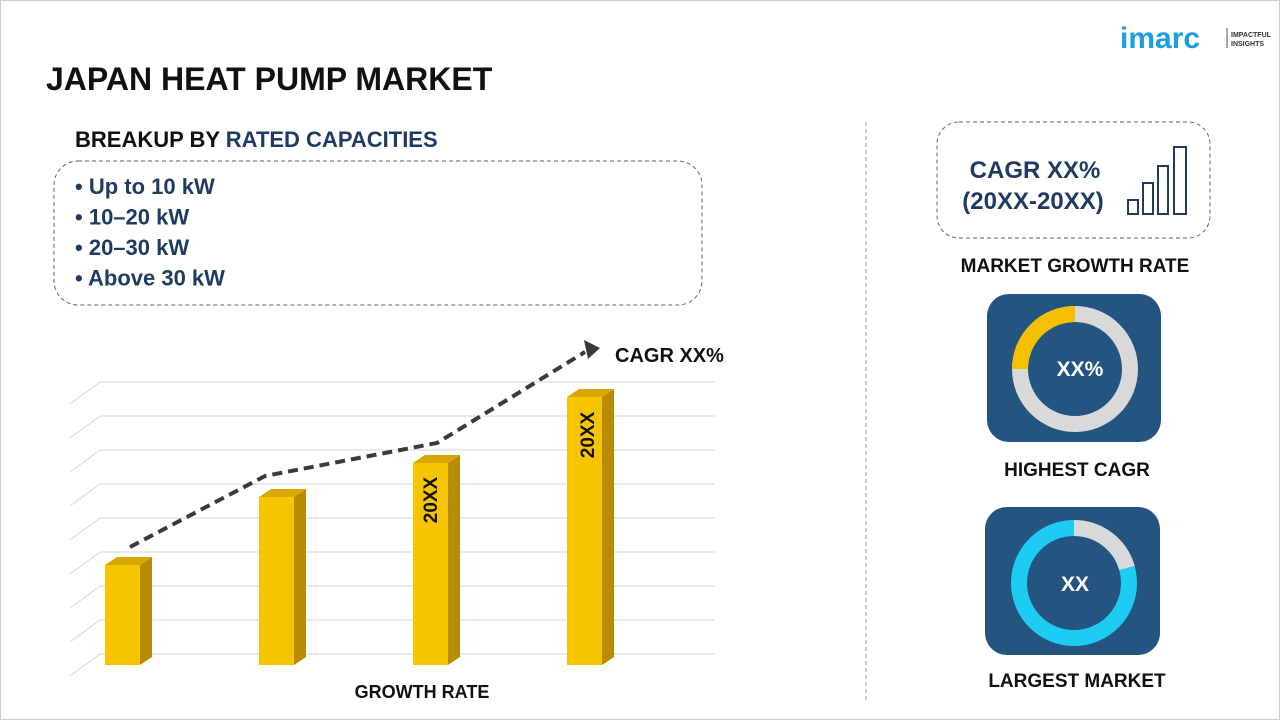  What do you see at coordinates (332, 139) in the screenshot?
I see `breakup-highlight: RATED CAPACITIES` at bounding box center [332, 139].